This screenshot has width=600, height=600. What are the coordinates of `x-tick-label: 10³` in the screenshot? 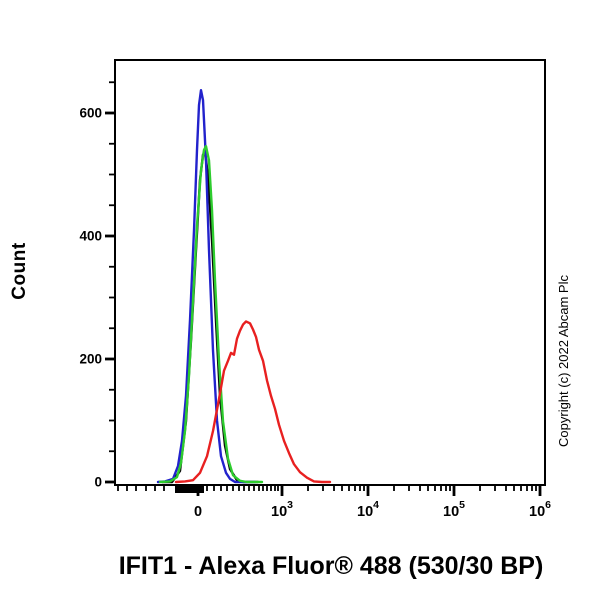 It's located at (282, 509).